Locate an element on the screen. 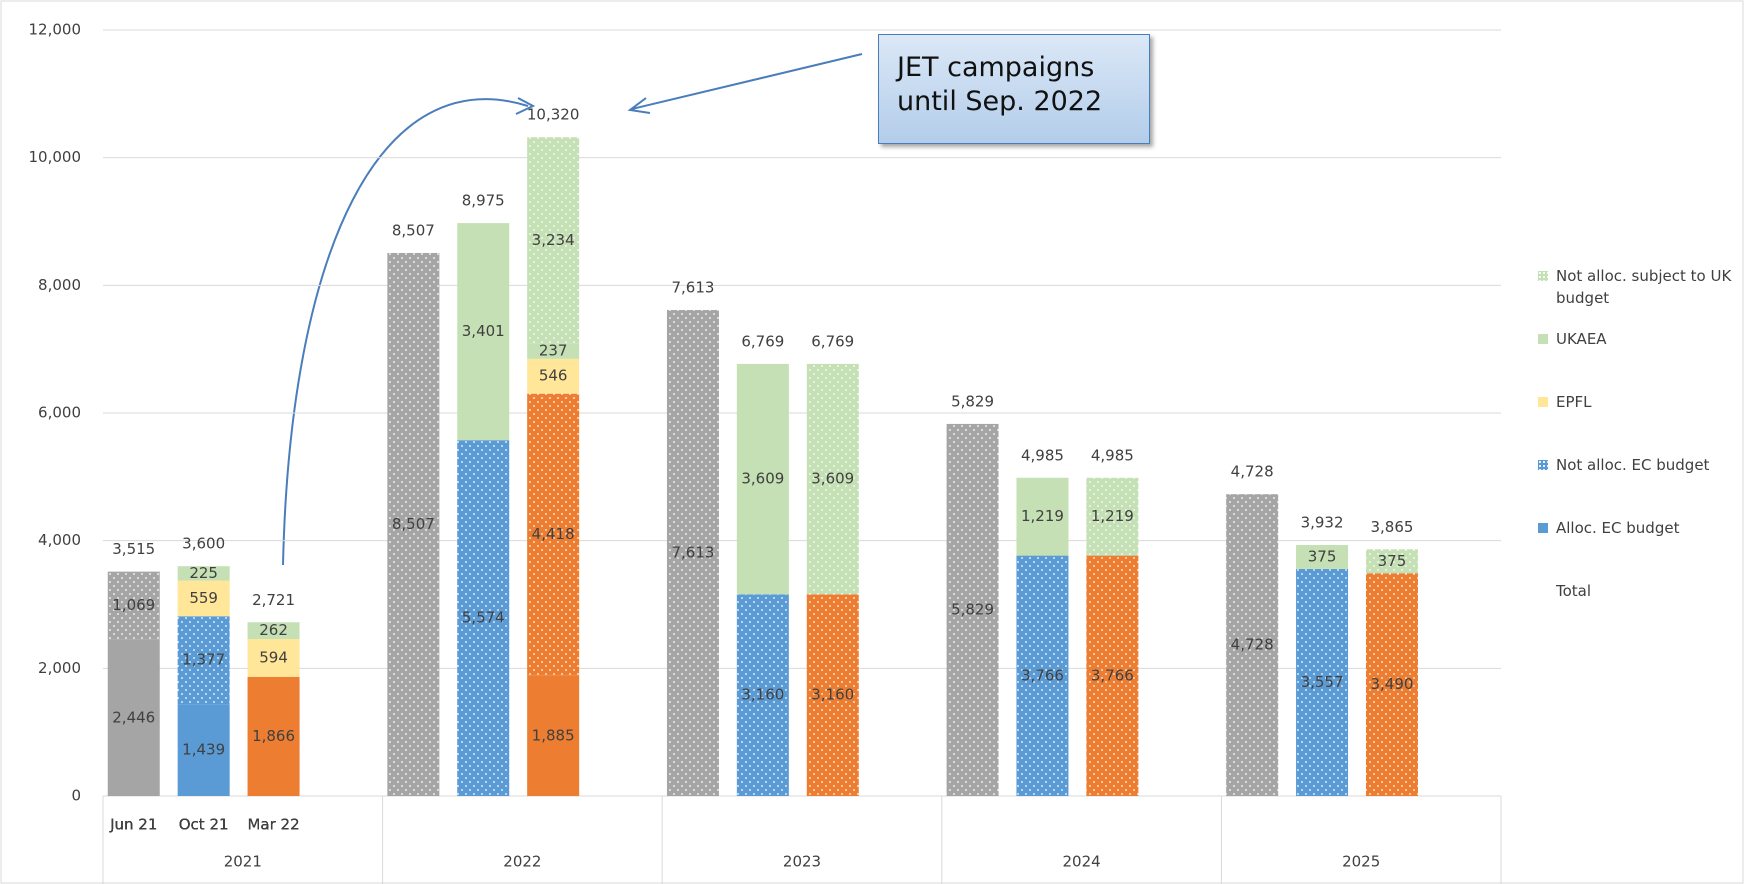 This screenshot has height=884, width=1744. data-label: 3,766 is located at coordinates (1042, 675).